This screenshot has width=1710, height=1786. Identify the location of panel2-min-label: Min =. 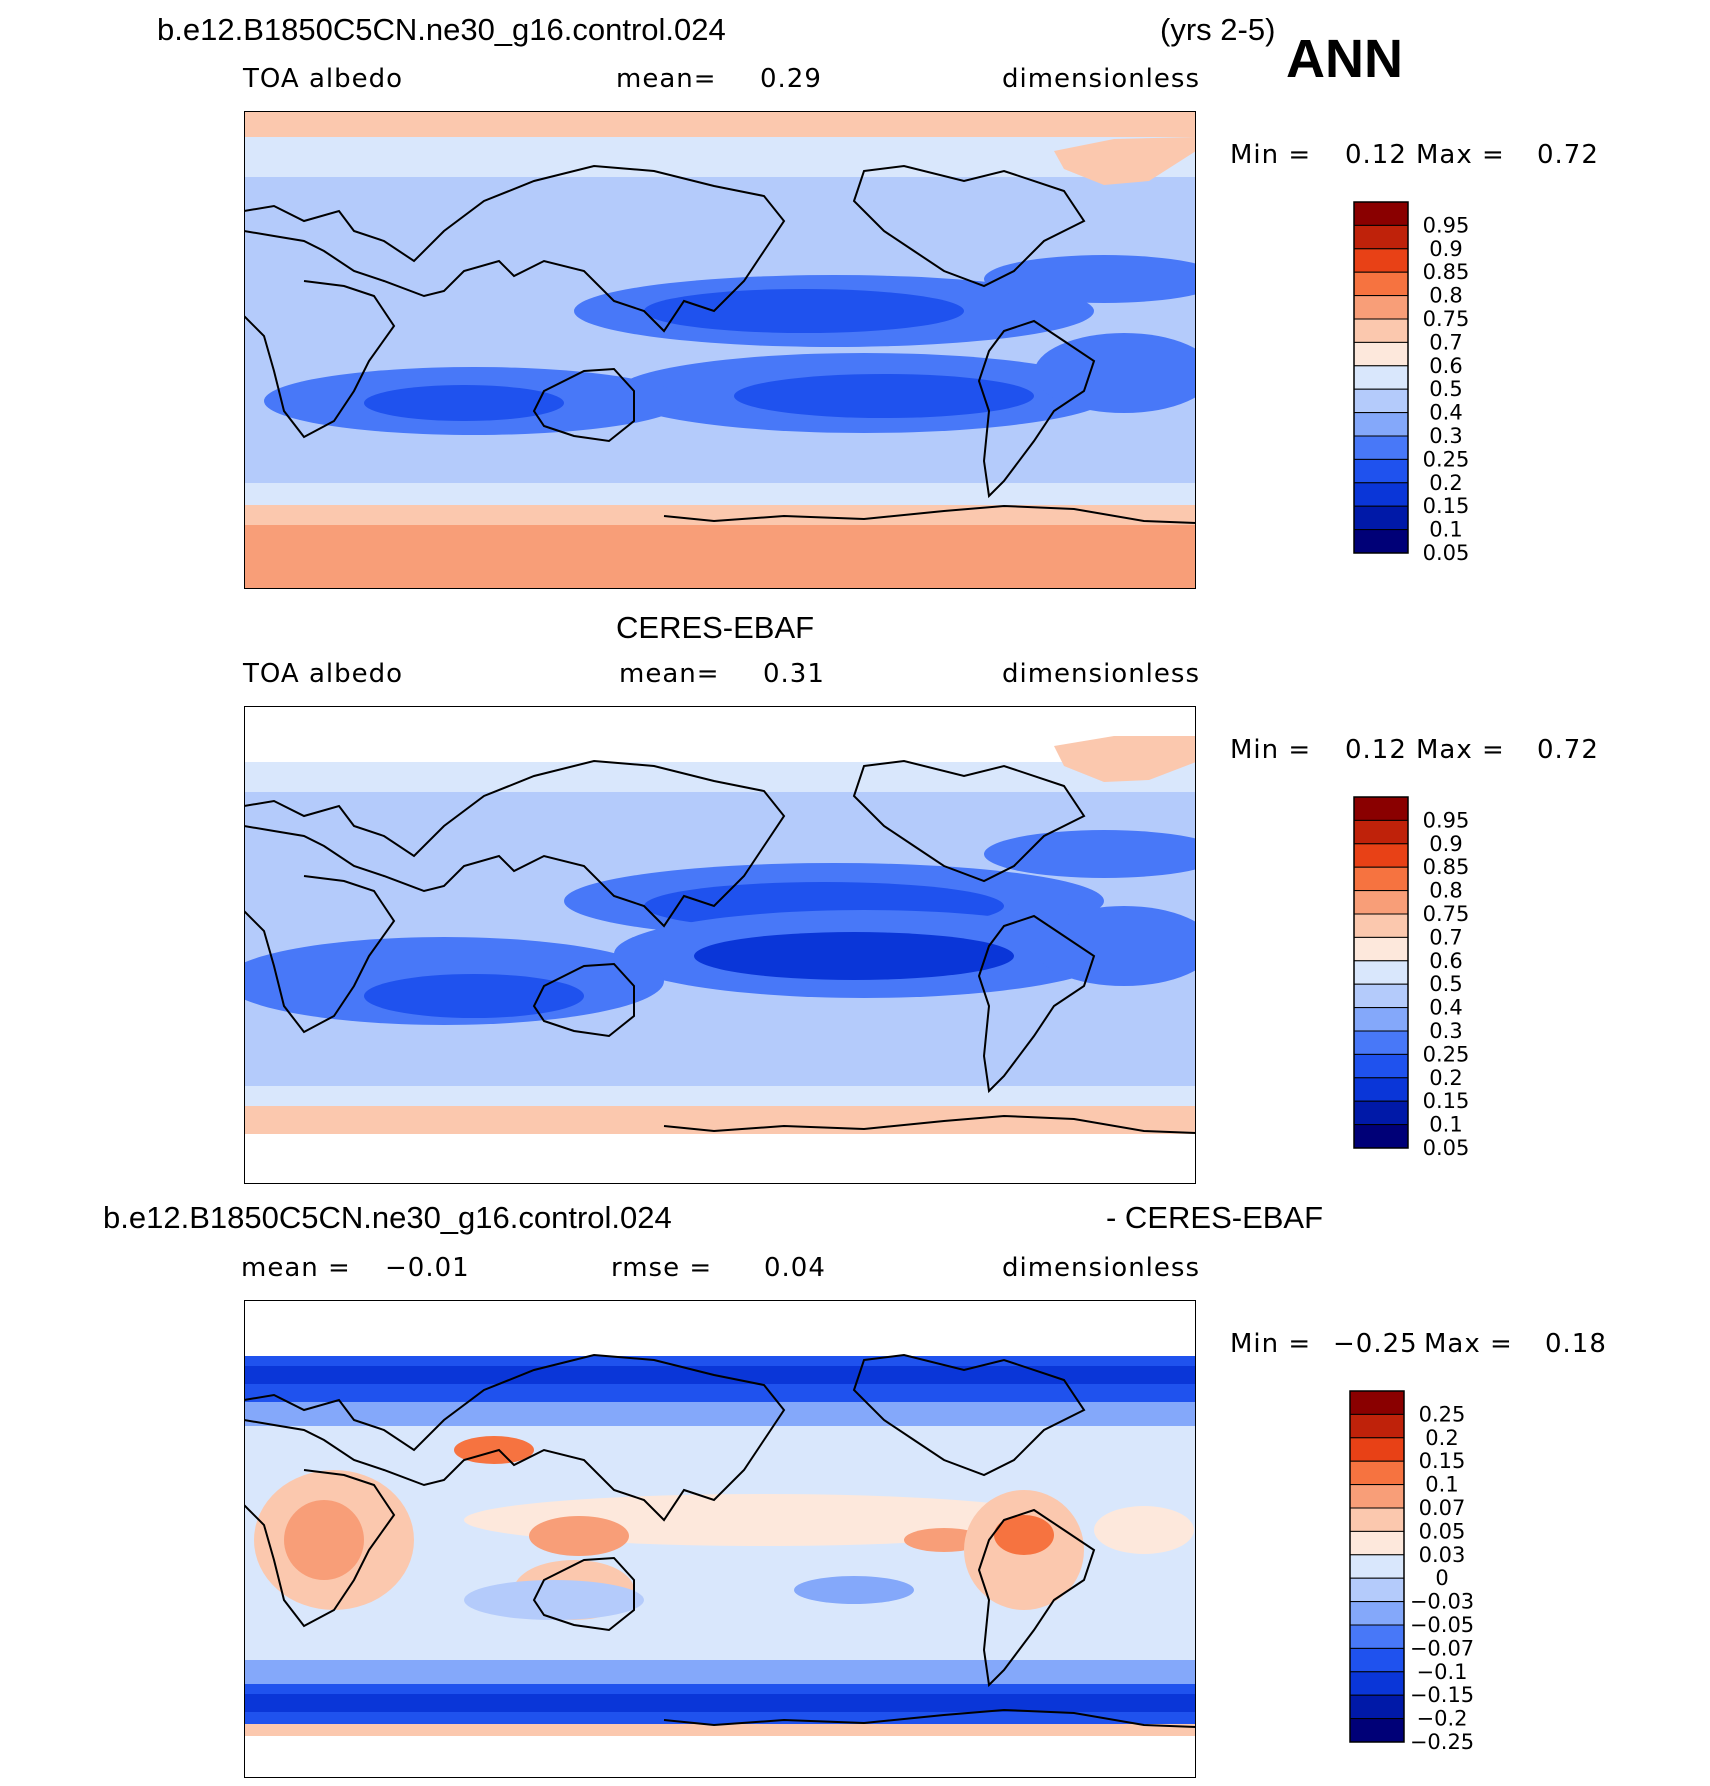
(1271, 750).